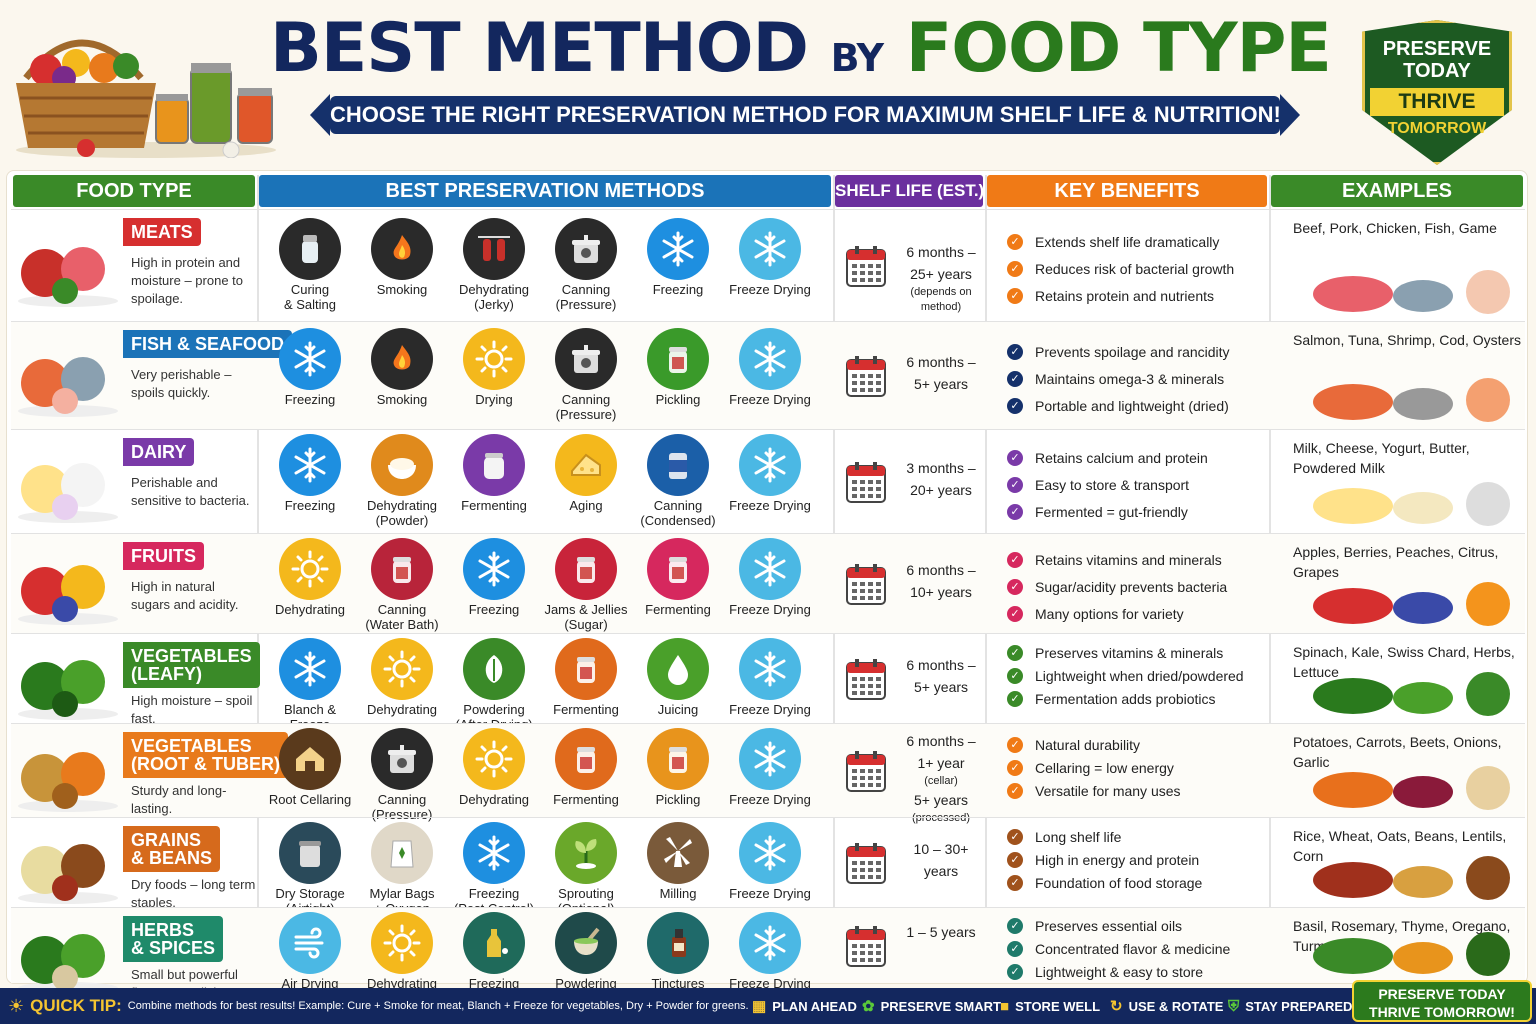 The image size is (1536, 1024). What do you see at coordinates (166, 840) in the screenshot?
I see `food-type-name: GRAINS` at bounding box center [166, 840].